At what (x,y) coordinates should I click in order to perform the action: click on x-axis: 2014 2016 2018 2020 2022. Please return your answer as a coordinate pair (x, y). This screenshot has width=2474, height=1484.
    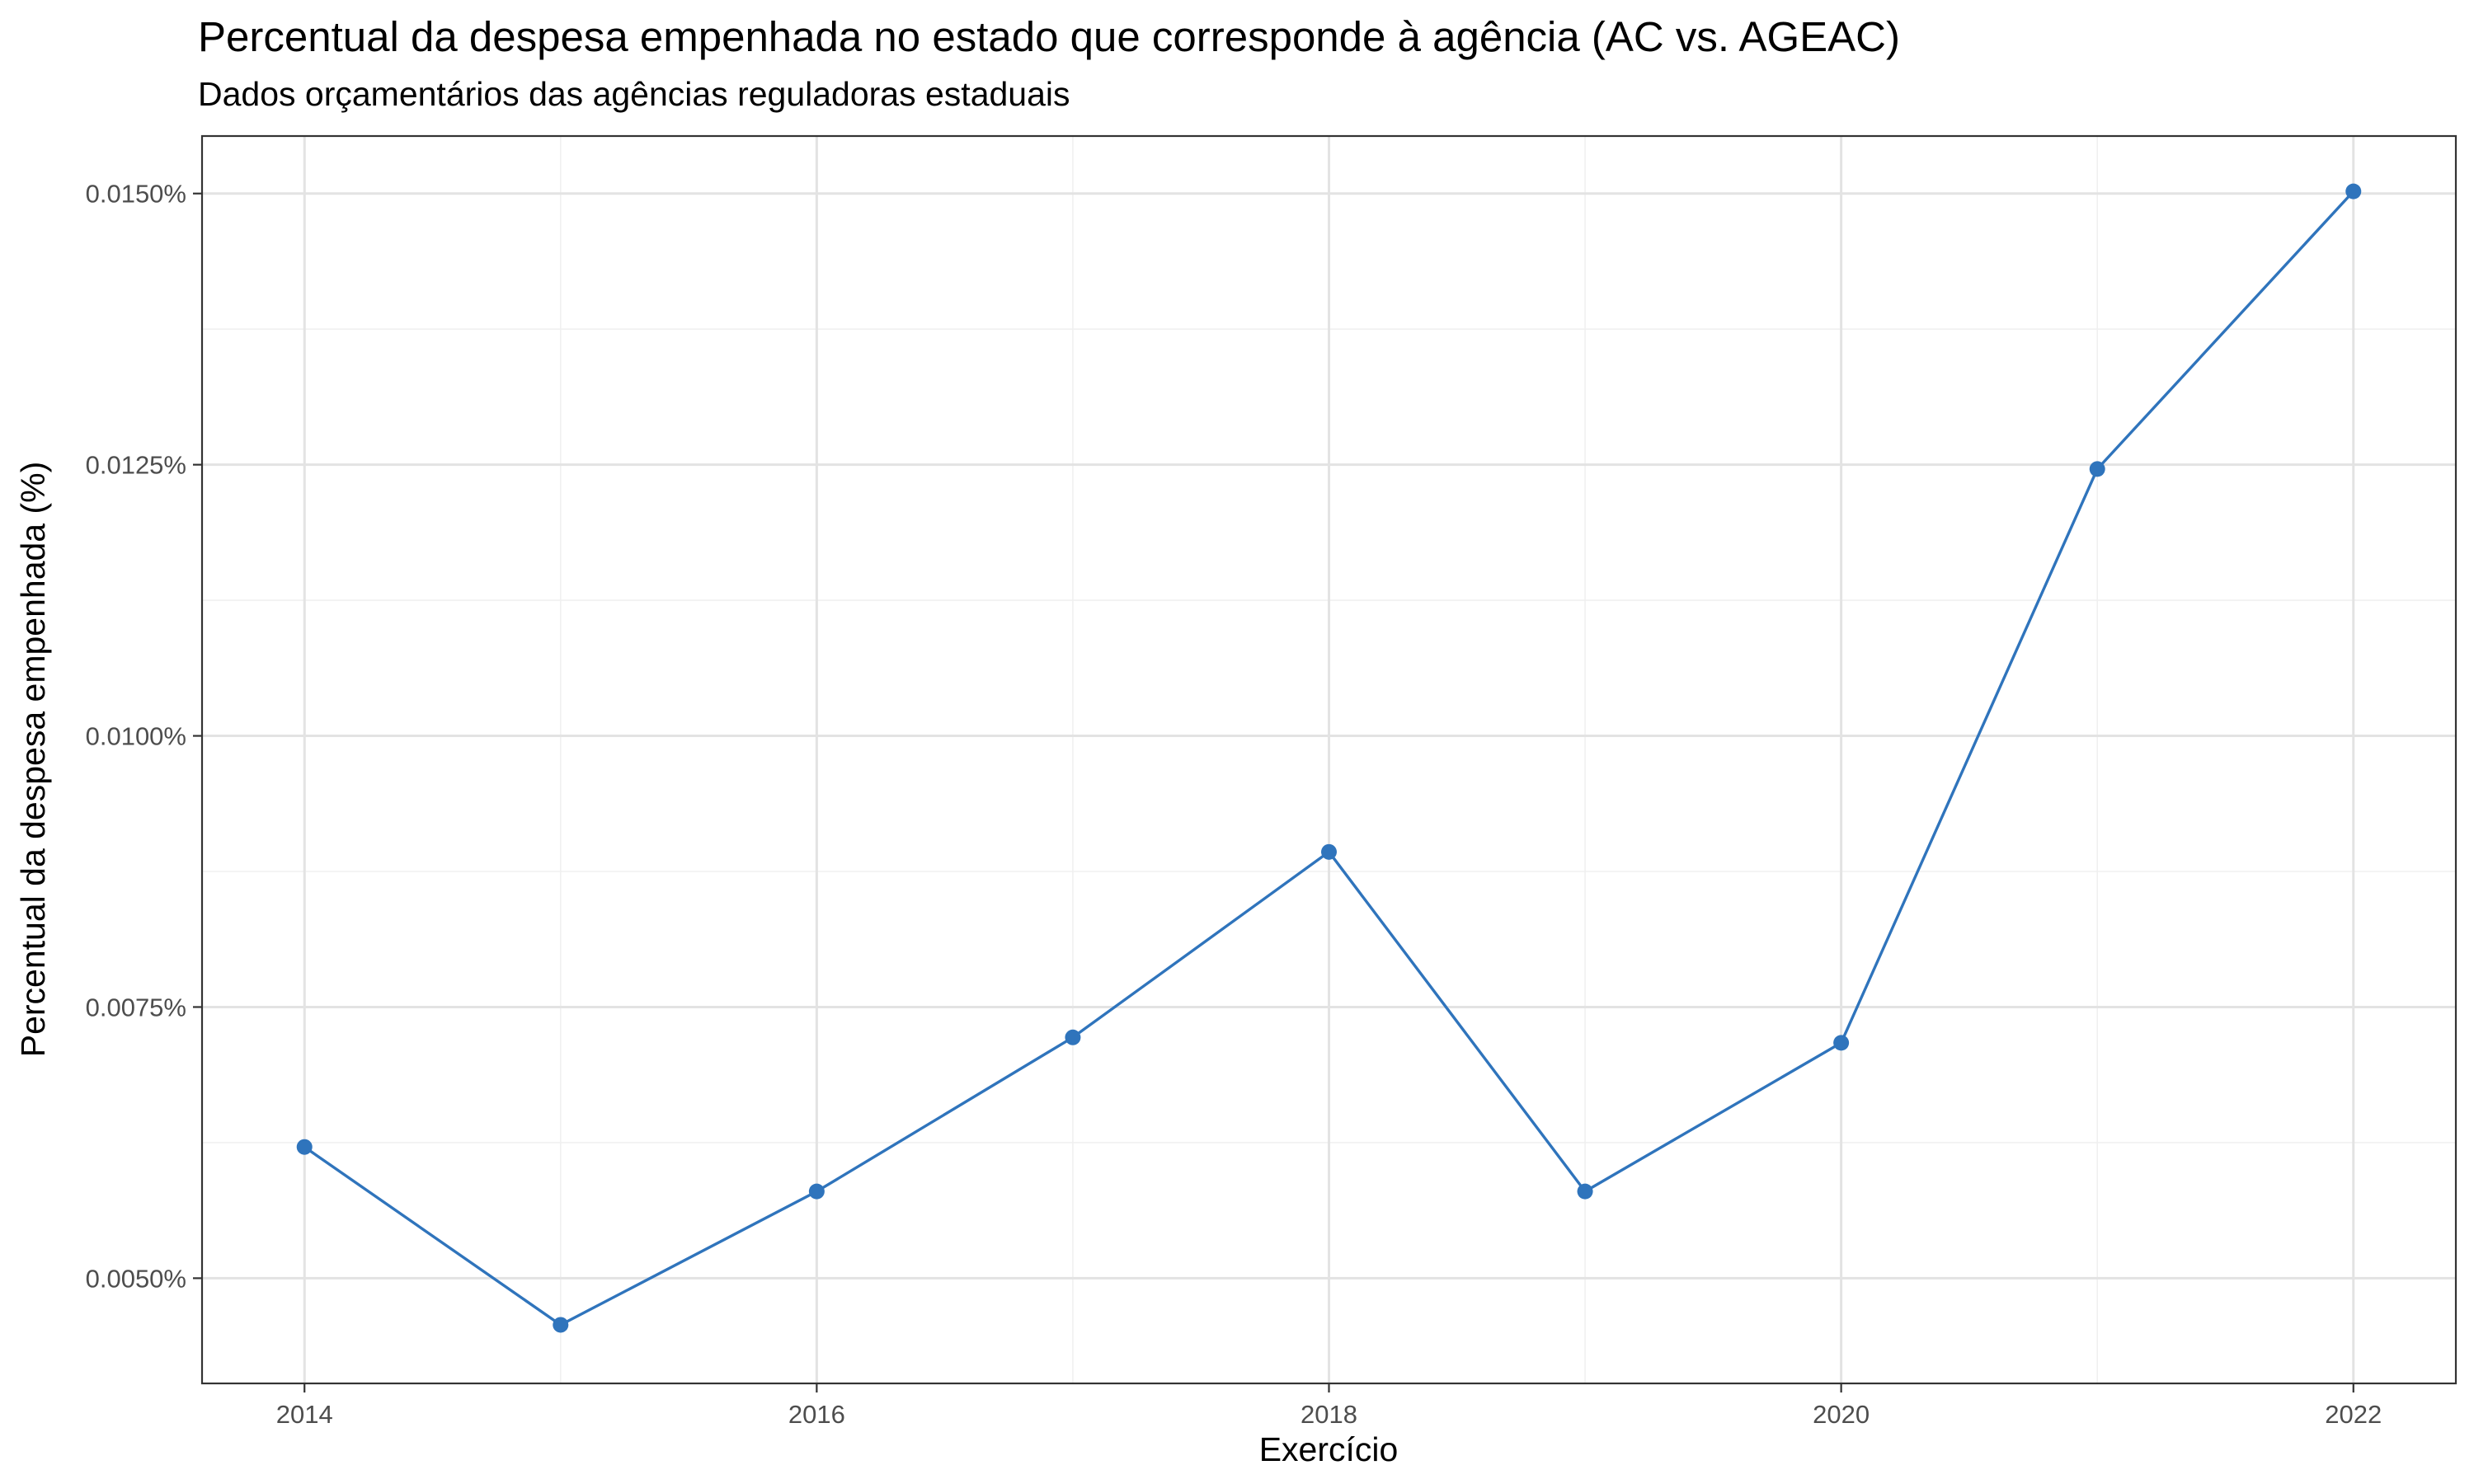
    Looking at the image, I should click on (1329, 1406).